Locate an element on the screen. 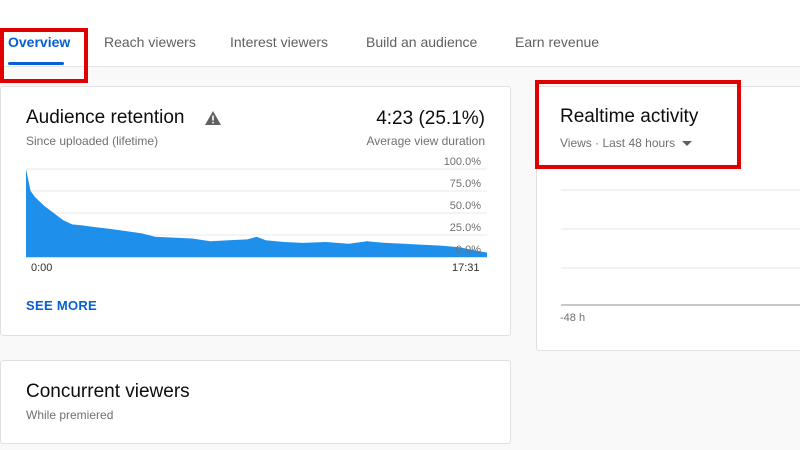 The width and height of the screenshot is (800, 450). concurrent-title: Concurrent viewers is located at coordinates (108, 391).